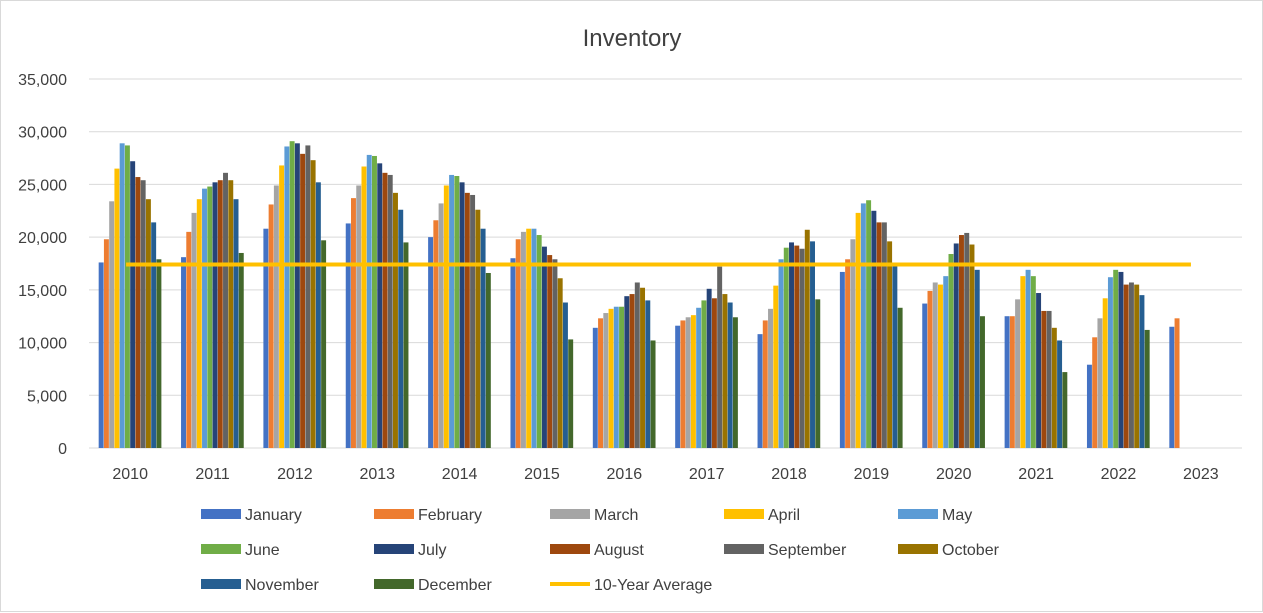 The height and width of the screenshot is (613, 1263). I want to click on bar-august-2015, so click(550, 351).